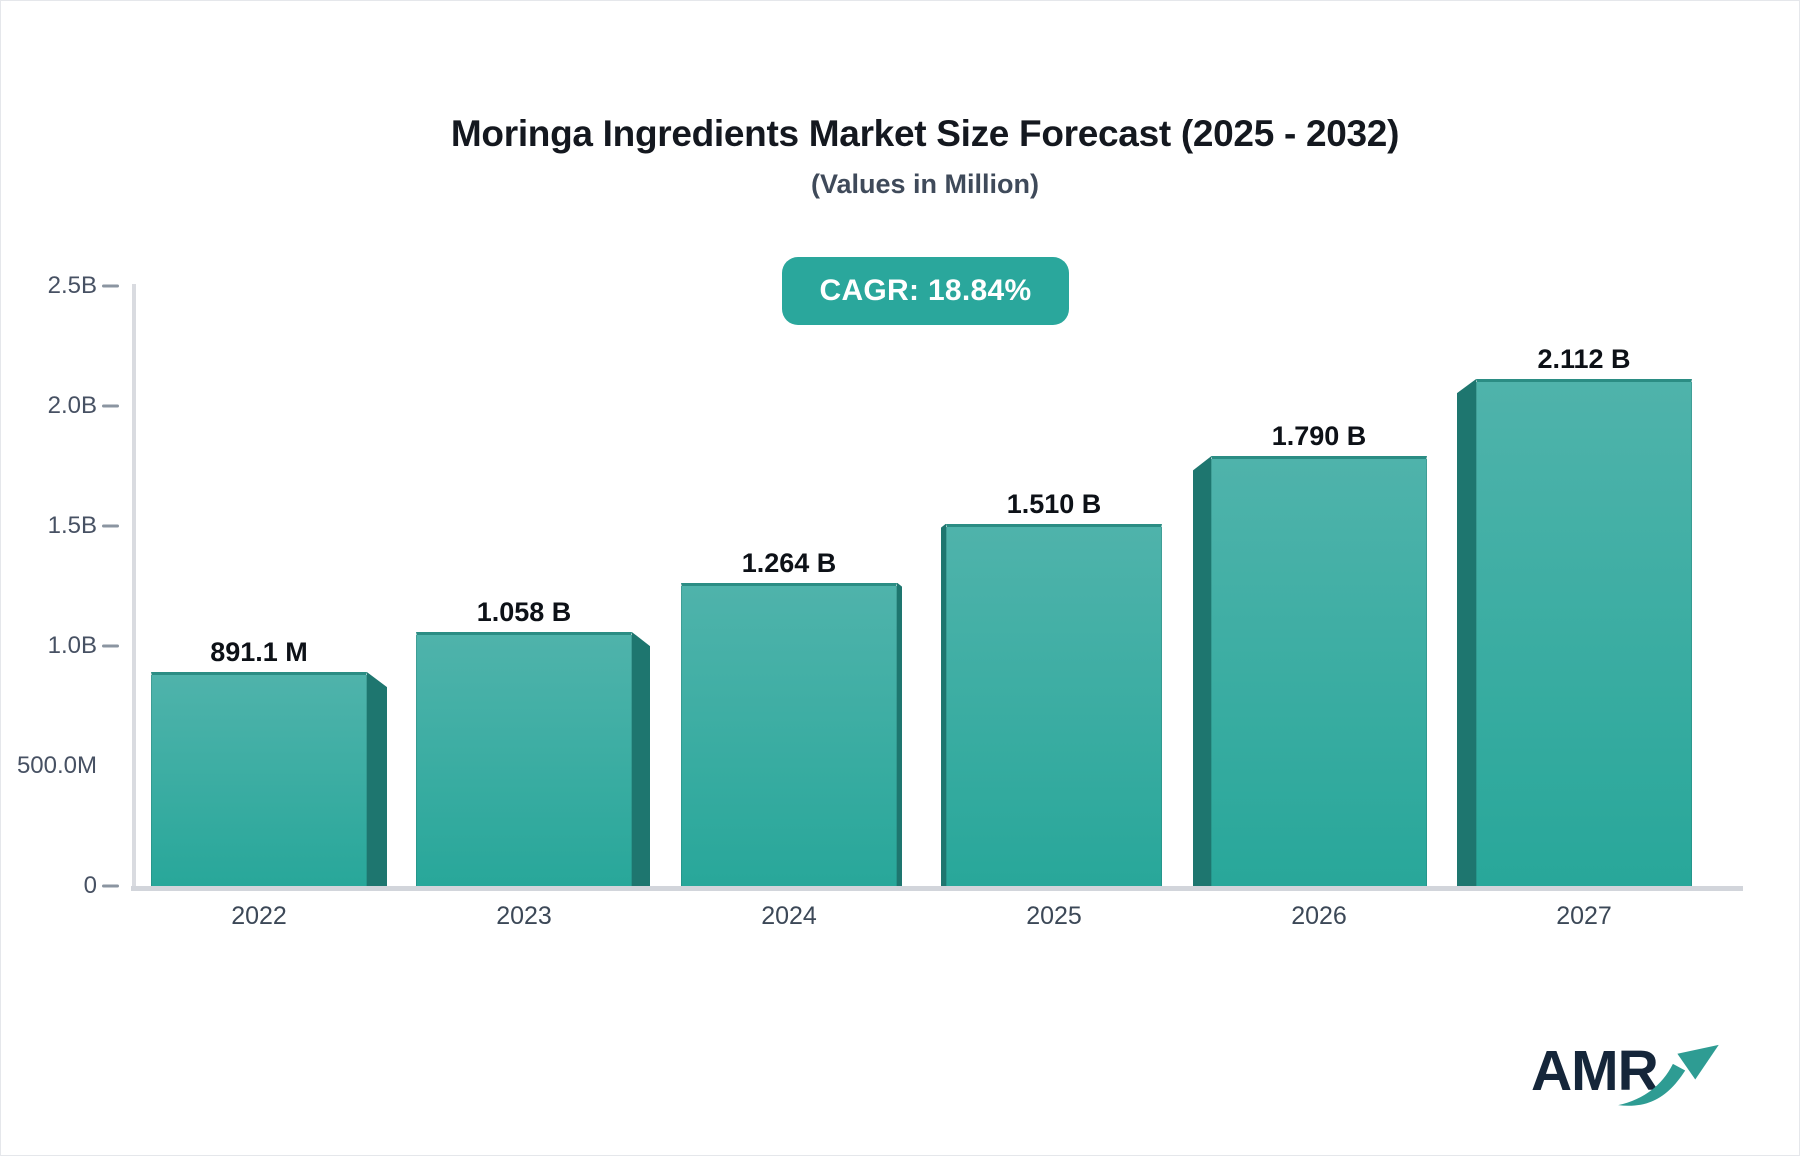  I want to click on y-tick-label-500.0M: 500.0M, so click(56, 765).